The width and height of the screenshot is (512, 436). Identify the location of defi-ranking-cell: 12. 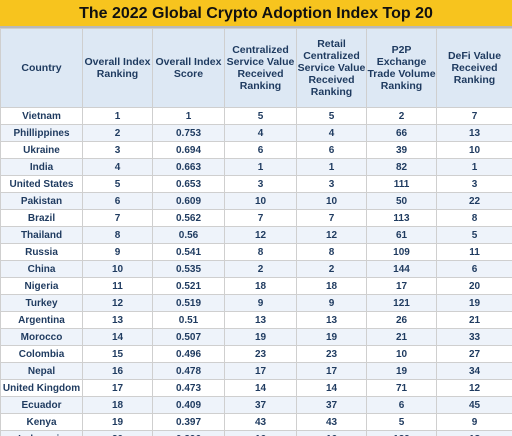
(474, 388).